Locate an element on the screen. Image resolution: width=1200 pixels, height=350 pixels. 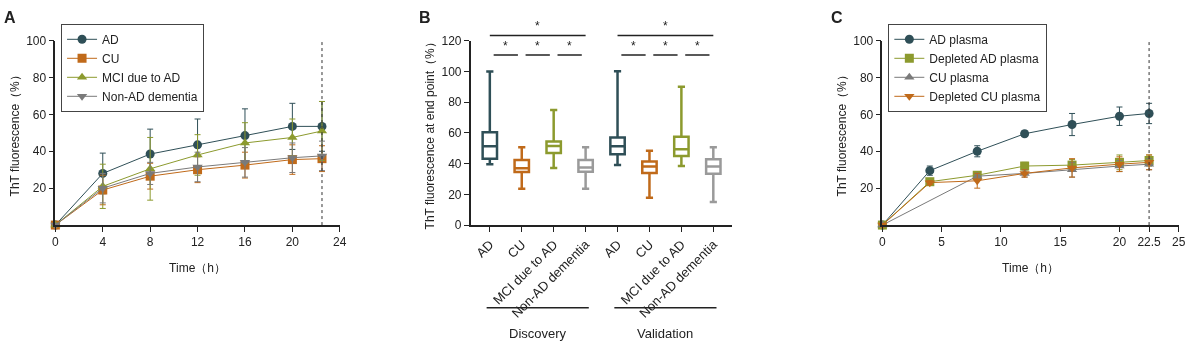
x-tick-label: 10 is located at coordinates (1001, 242).